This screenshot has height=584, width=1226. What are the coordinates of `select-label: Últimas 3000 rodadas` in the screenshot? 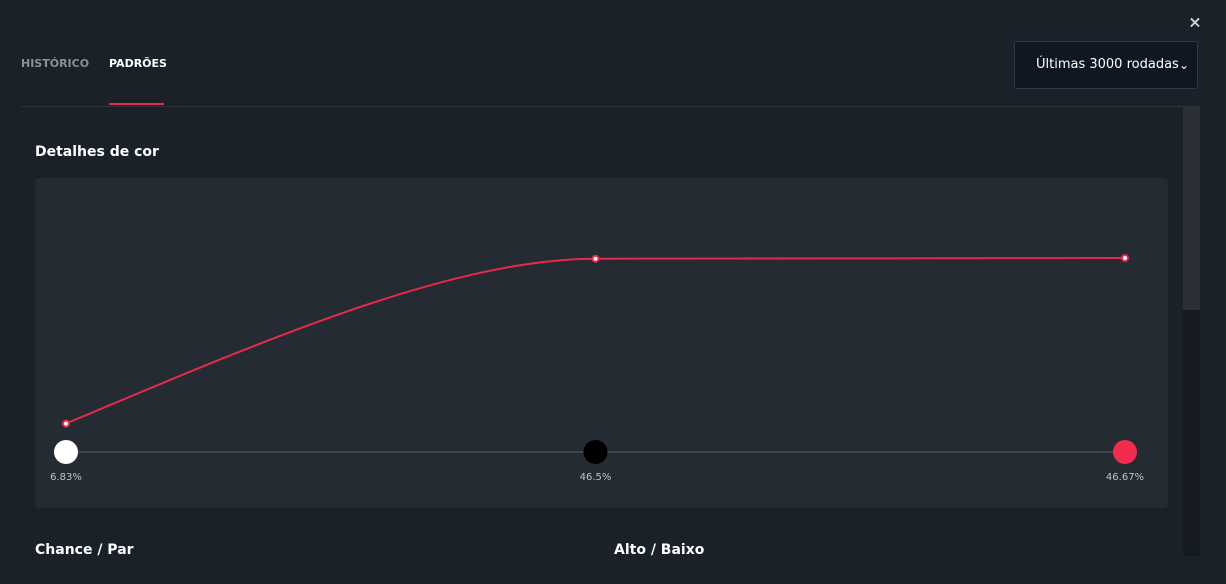 It's located at (1107, 64).